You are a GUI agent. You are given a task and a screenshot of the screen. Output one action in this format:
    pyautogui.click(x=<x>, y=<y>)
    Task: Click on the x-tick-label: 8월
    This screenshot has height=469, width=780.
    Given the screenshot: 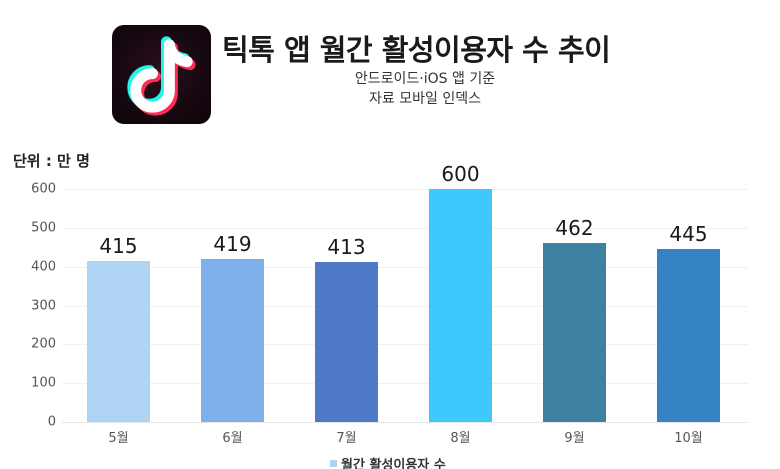 What is the action you would take?
    pyautogui.click(x=460, y=438)
    